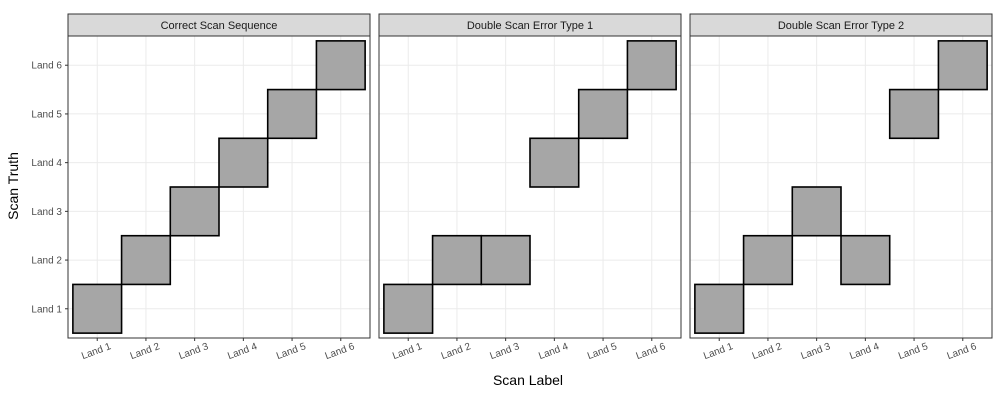 This screenshot has height=400, width=1000. What do you see at coordinates (13, 186) in the screenshot?
I see `y-axis-title: Scan Truth` at bounding box center [13, 186].